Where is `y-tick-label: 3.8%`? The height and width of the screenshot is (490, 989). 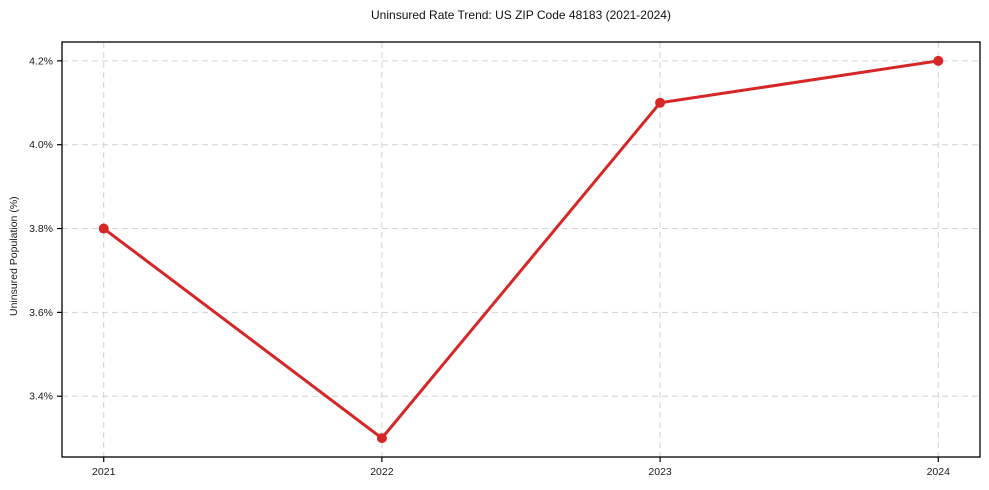
y-tick-label: 3.8% is located at coordinates (41, 229).